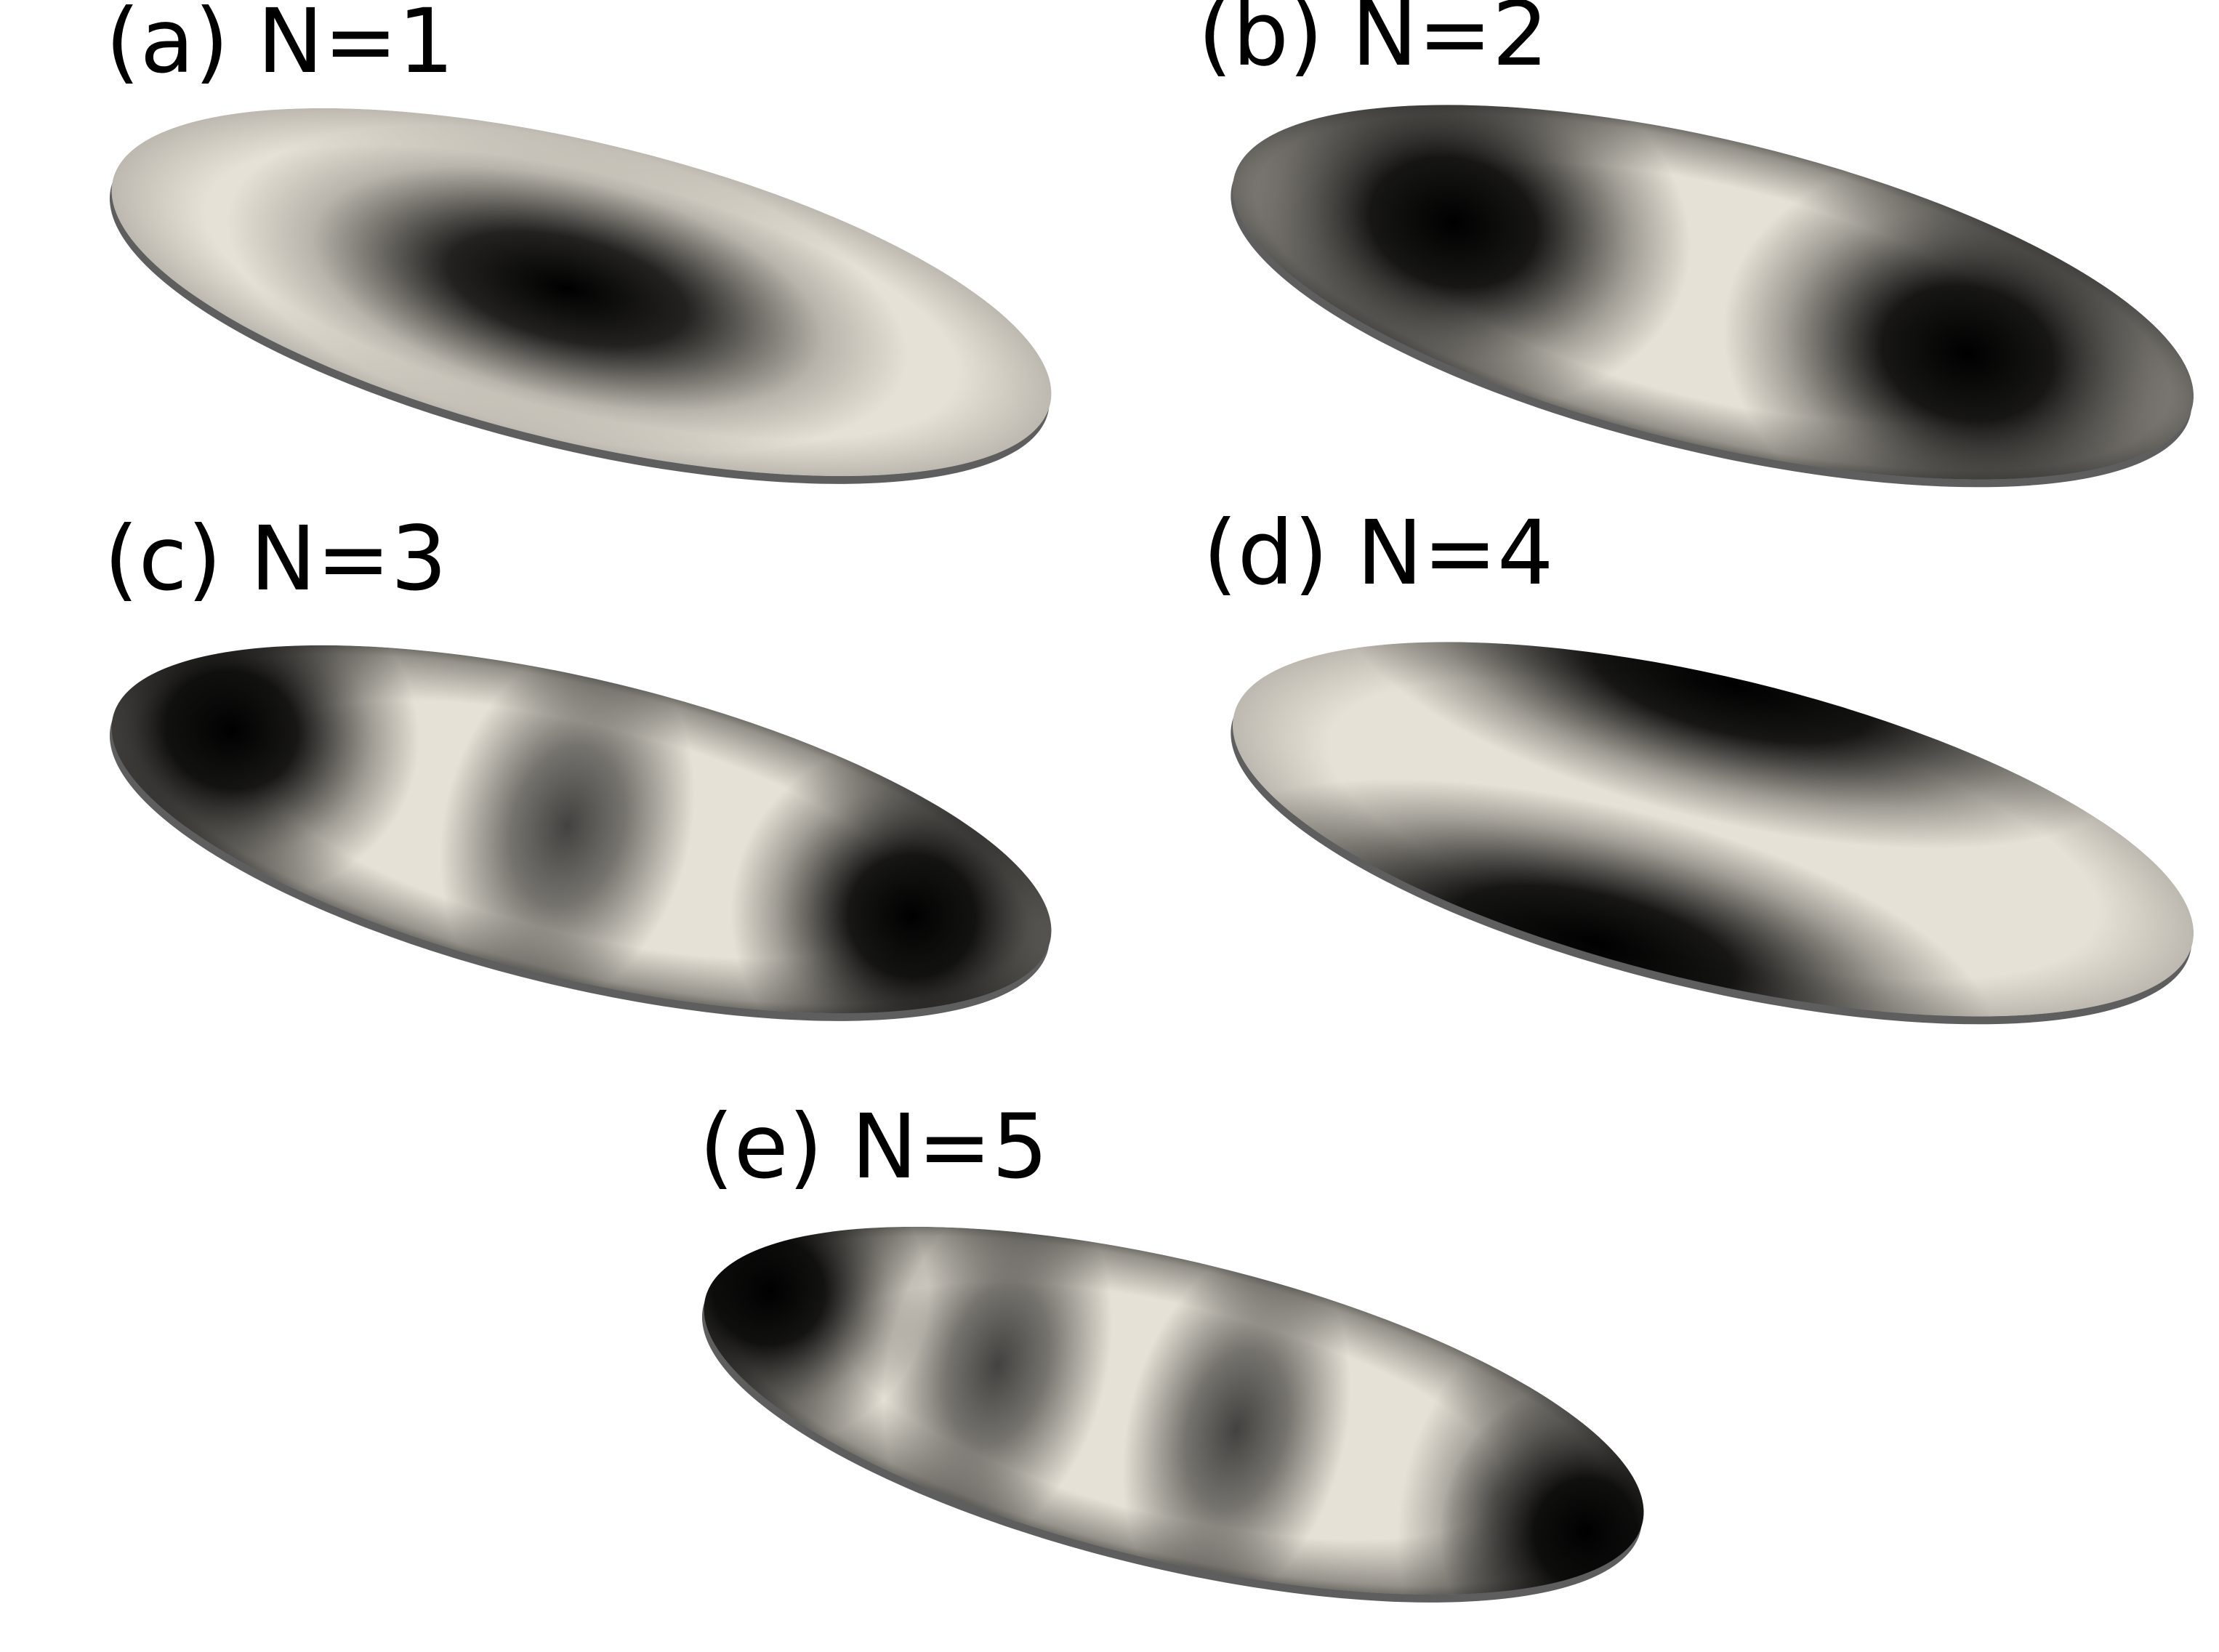 The height and width of the screenshot is (1652, 2219). What do you see at coordinates (1714, 291) in the screenshot?
I see `disc-b` at bounding box center [1714, 291].